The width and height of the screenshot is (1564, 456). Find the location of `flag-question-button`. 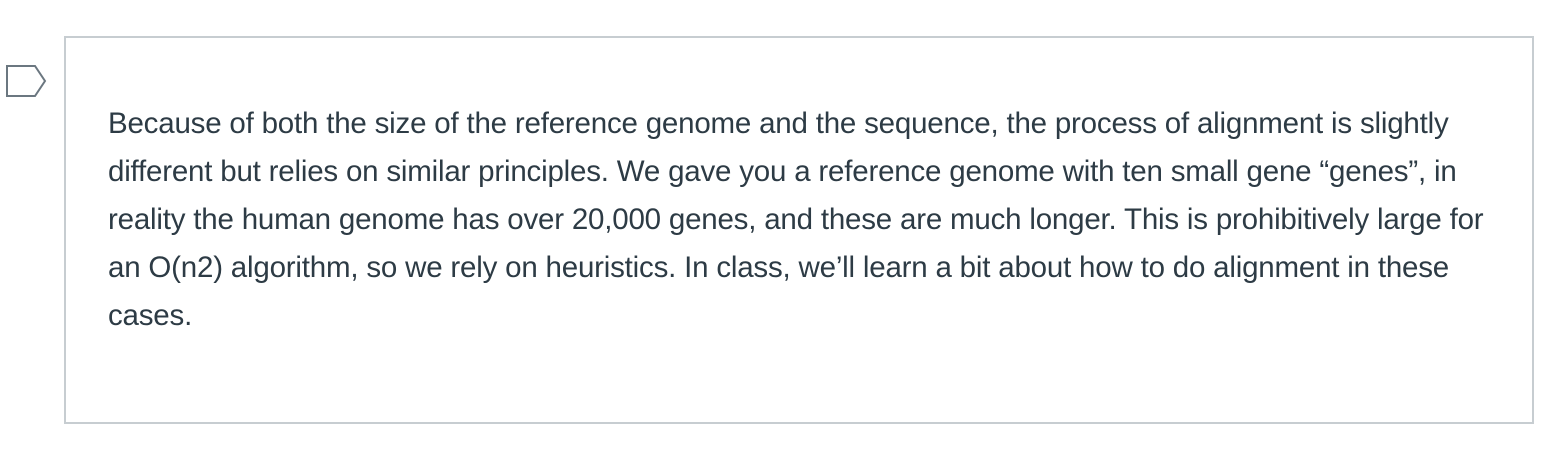

flag-question-button is located at coordinates (26, 81).